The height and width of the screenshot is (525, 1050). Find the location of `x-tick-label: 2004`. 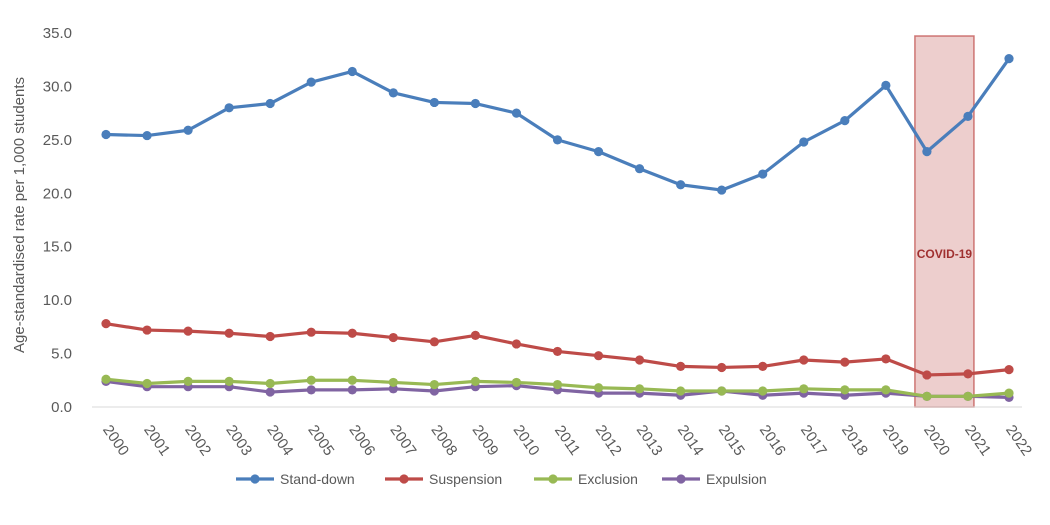

x-tick-label: 2004 is located at coordinates (279, 440).